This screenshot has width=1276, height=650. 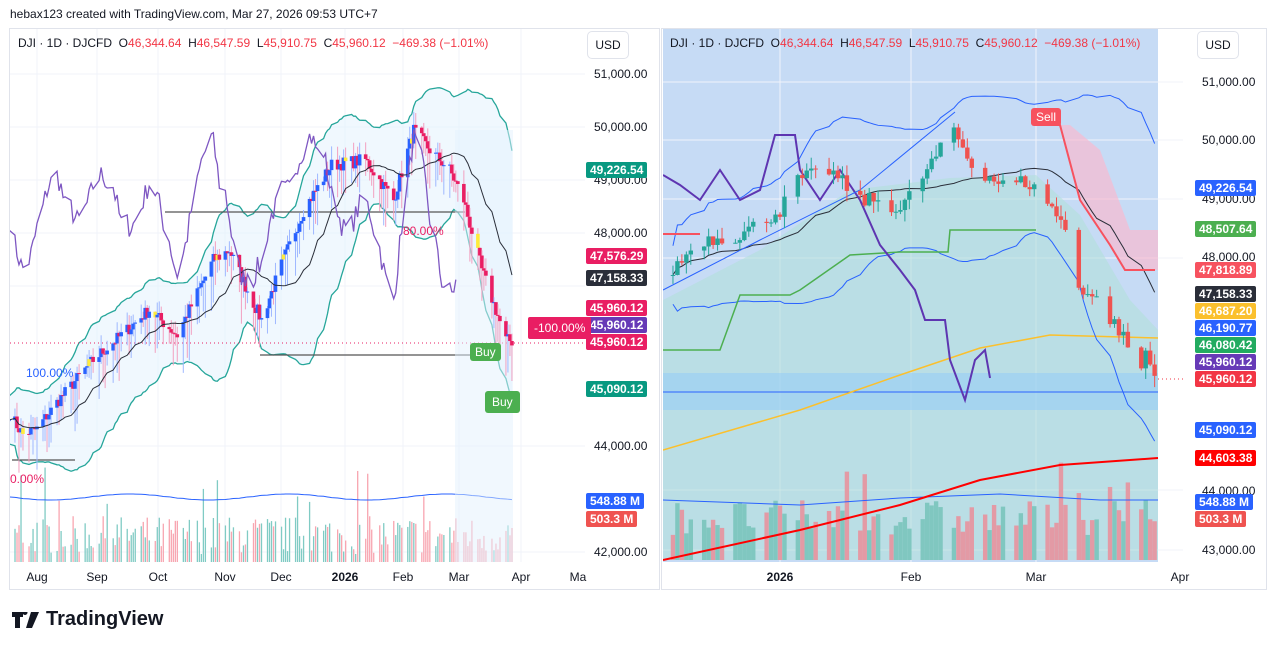 I want to click on open-label: O, so click(x=123, y=43).